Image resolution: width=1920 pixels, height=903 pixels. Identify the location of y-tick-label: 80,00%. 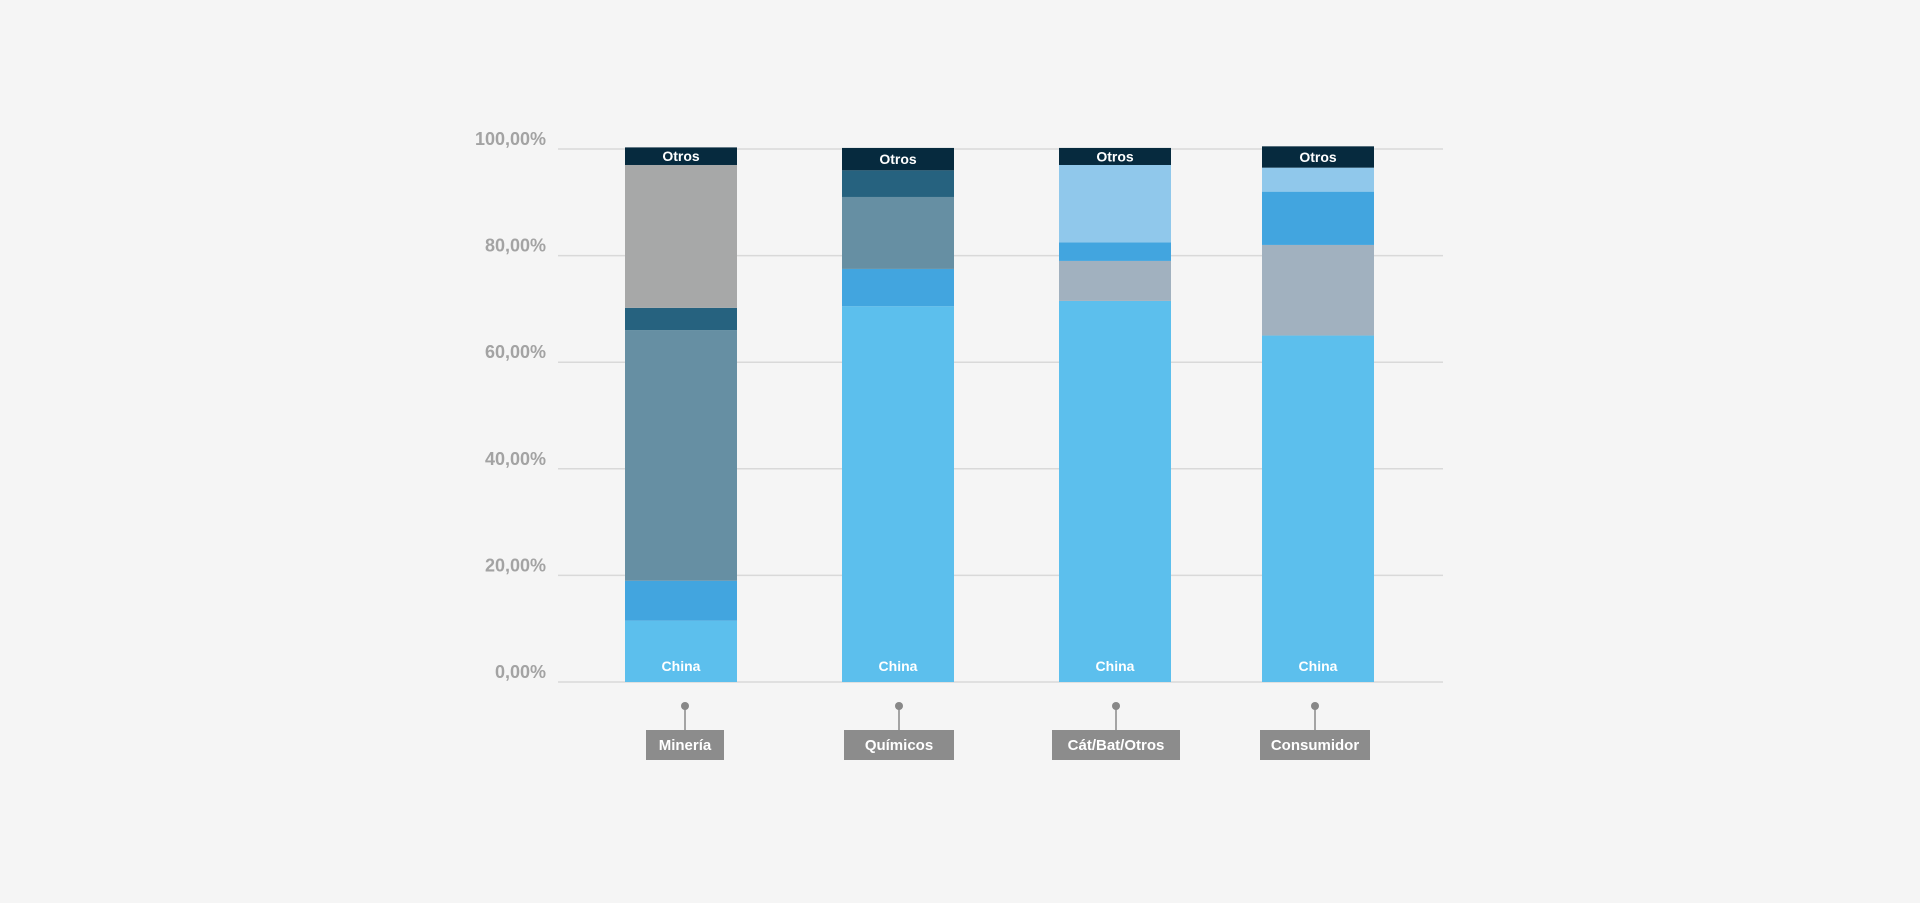
(515, 246).